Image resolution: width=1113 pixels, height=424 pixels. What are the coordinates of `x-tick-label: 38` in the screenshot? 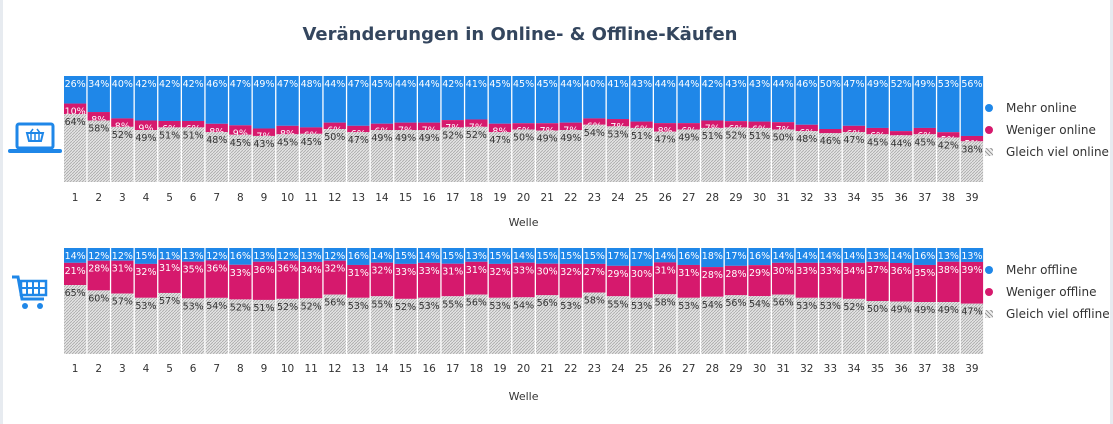 It's located at (948, 369).